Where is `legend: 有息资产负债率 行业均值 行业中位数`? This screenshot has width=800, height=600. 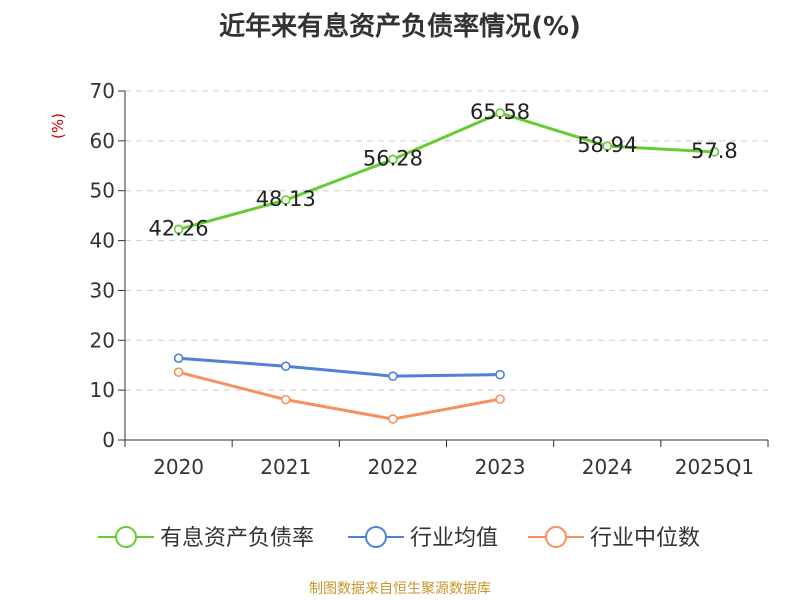
legend: 有息资产负债率 行业均值 行业中位数 is located at coordinates (399, 538).